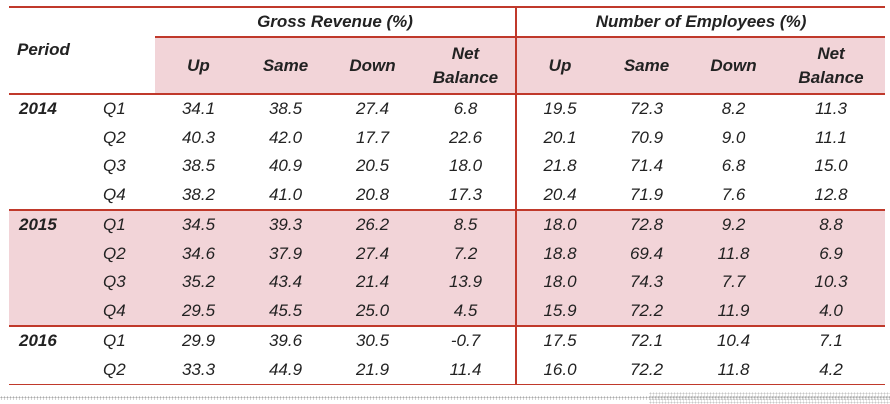  I want to click on value-cell: 18.8, so click(560, 253).